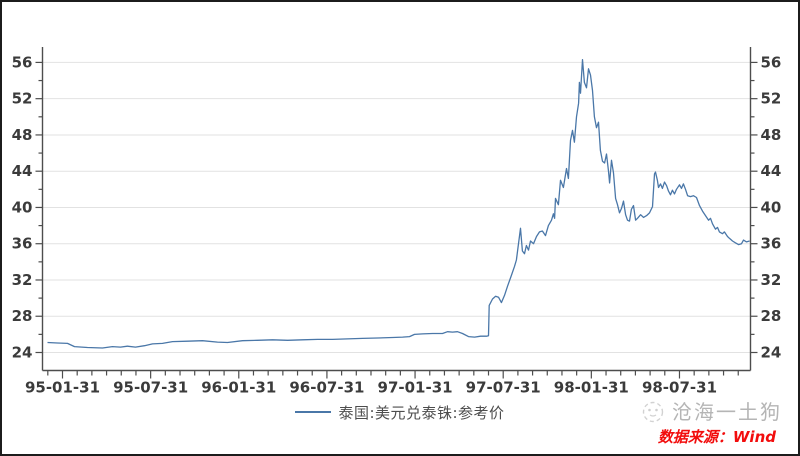 Image resolution: width=800 pixels, height=456 pixels. What do you see at coordinates (771, 135) in the screenshot?
I see `y-tick-label-right: 48` at bounding box center [771, 135].